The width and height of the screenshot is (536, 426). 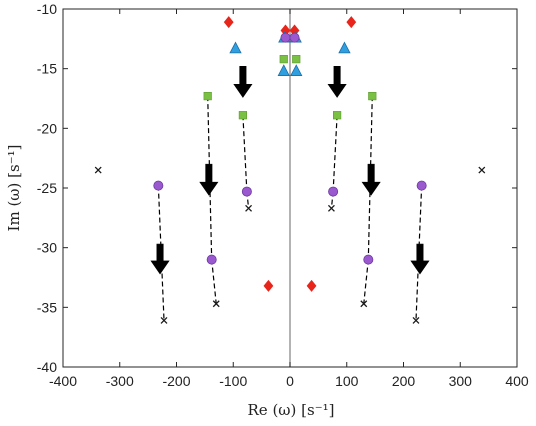 What do you see at coordinates (404, 381) in the screenshot?
I see `x-tick-label: 200` at bounding box center [404, 381].